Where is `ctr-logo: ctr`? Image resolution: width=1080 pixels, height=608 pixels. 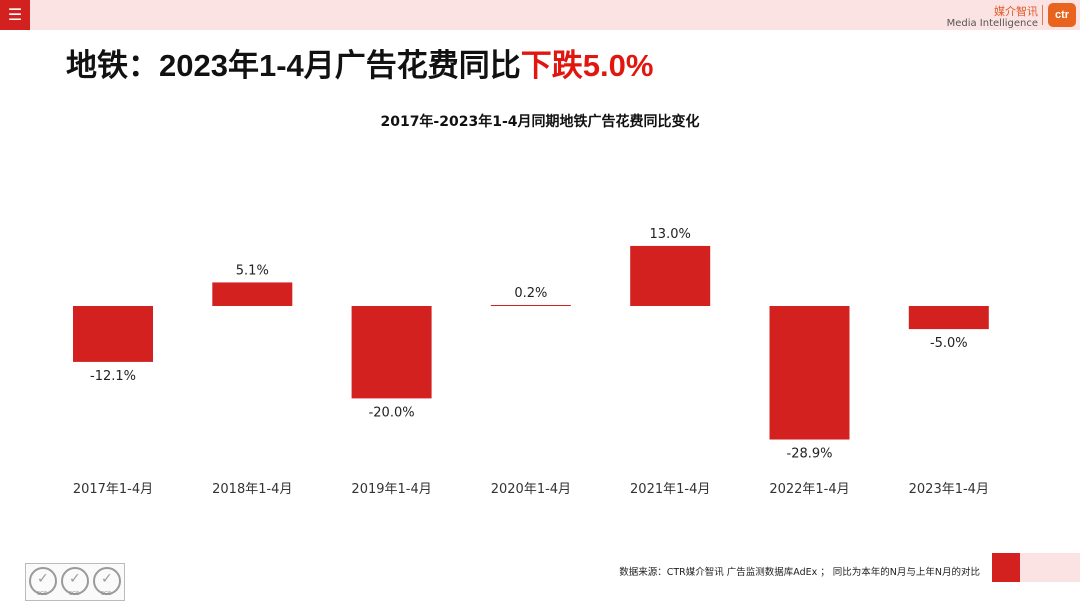
ctr-logo: ctr is located at coordinates (1062, 15).